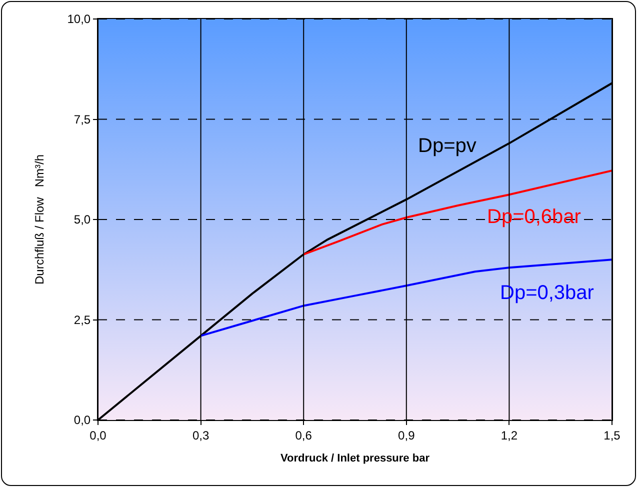  Describe the element at coordinates (355, 458) in the screenshot. I see `x-axis-title: Vordruck / Inlet pressure bar` at that location.